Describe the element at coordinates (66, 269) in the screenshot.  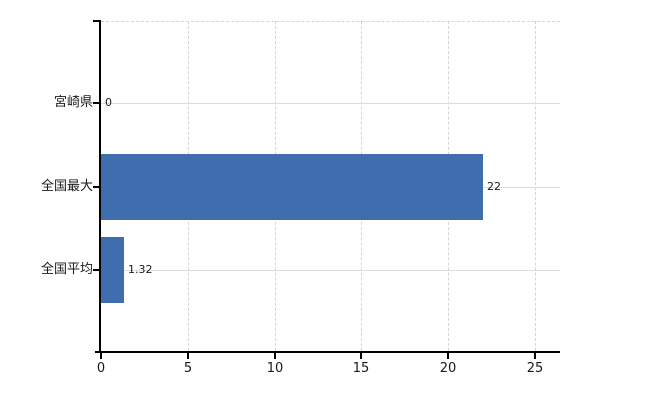
I see `category-label: 全国平均` at that location.